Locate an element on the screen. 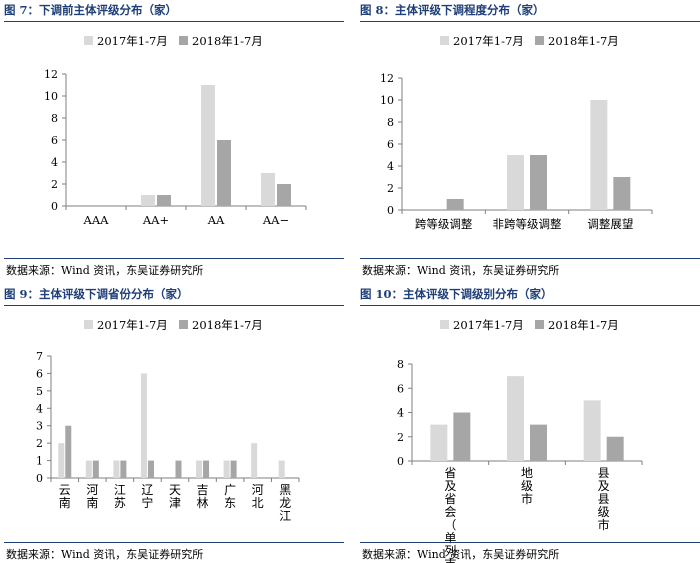 The image size is (700, 563). x-tick-label: 河北 is located at coordinates (258, 496).